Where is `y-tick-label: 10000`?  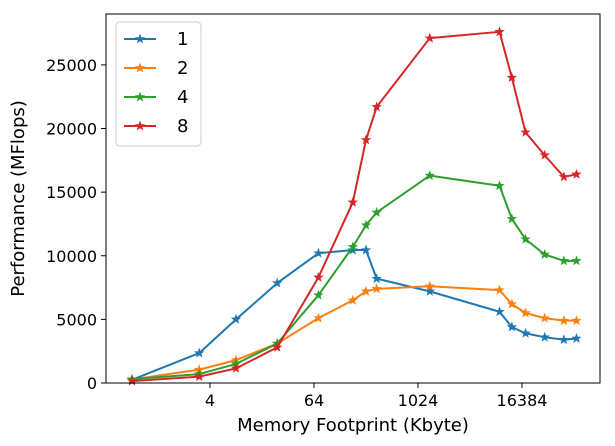
y-tick-label: 10000 is located at coordinates (71, 256).